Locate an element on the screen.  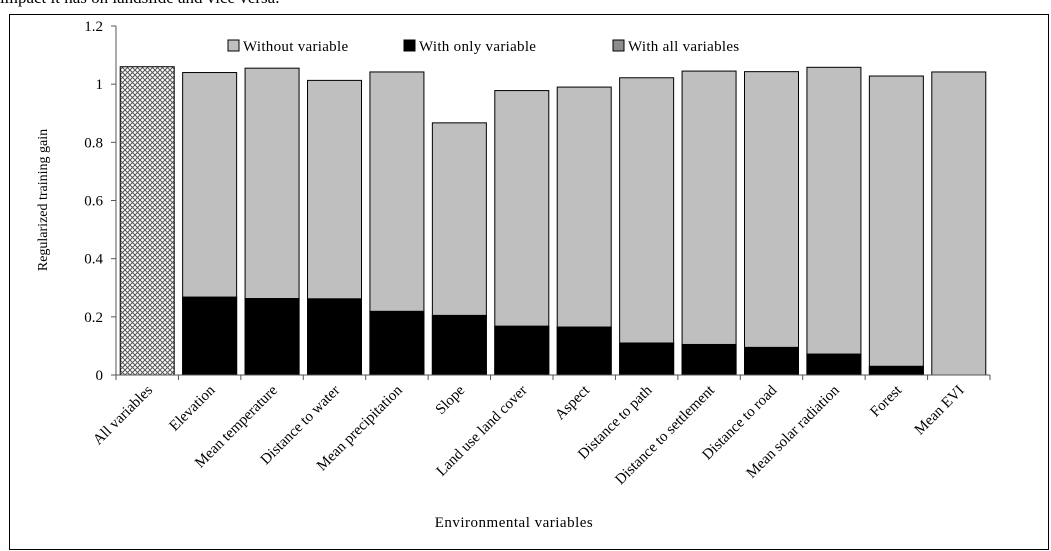
x-axis-title: Environmental variables is located at coordinates (514, 523).